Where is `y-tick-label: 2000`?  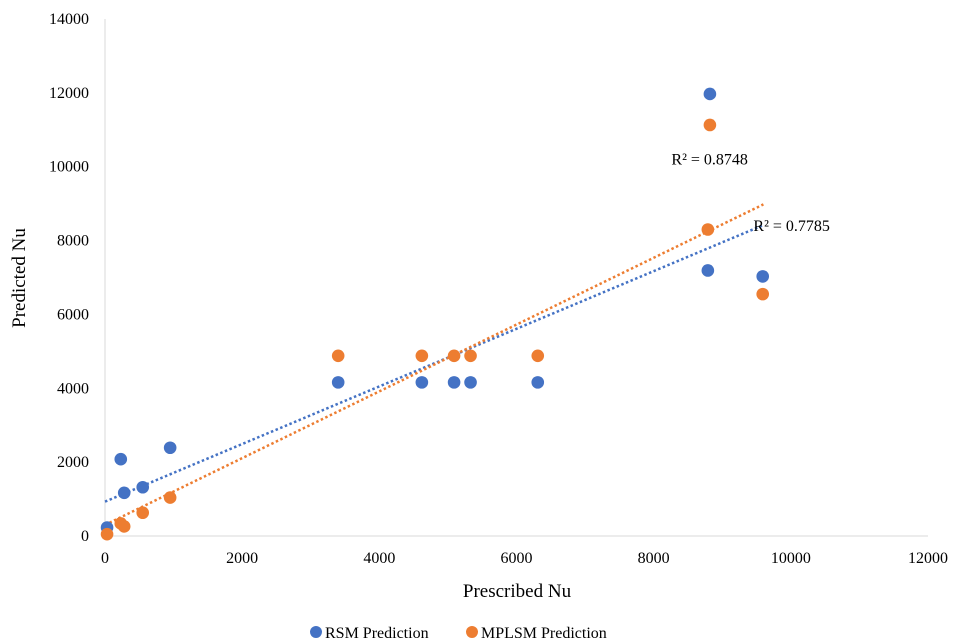
y-tick-label: 2000 is located at coordinates (73, 462).